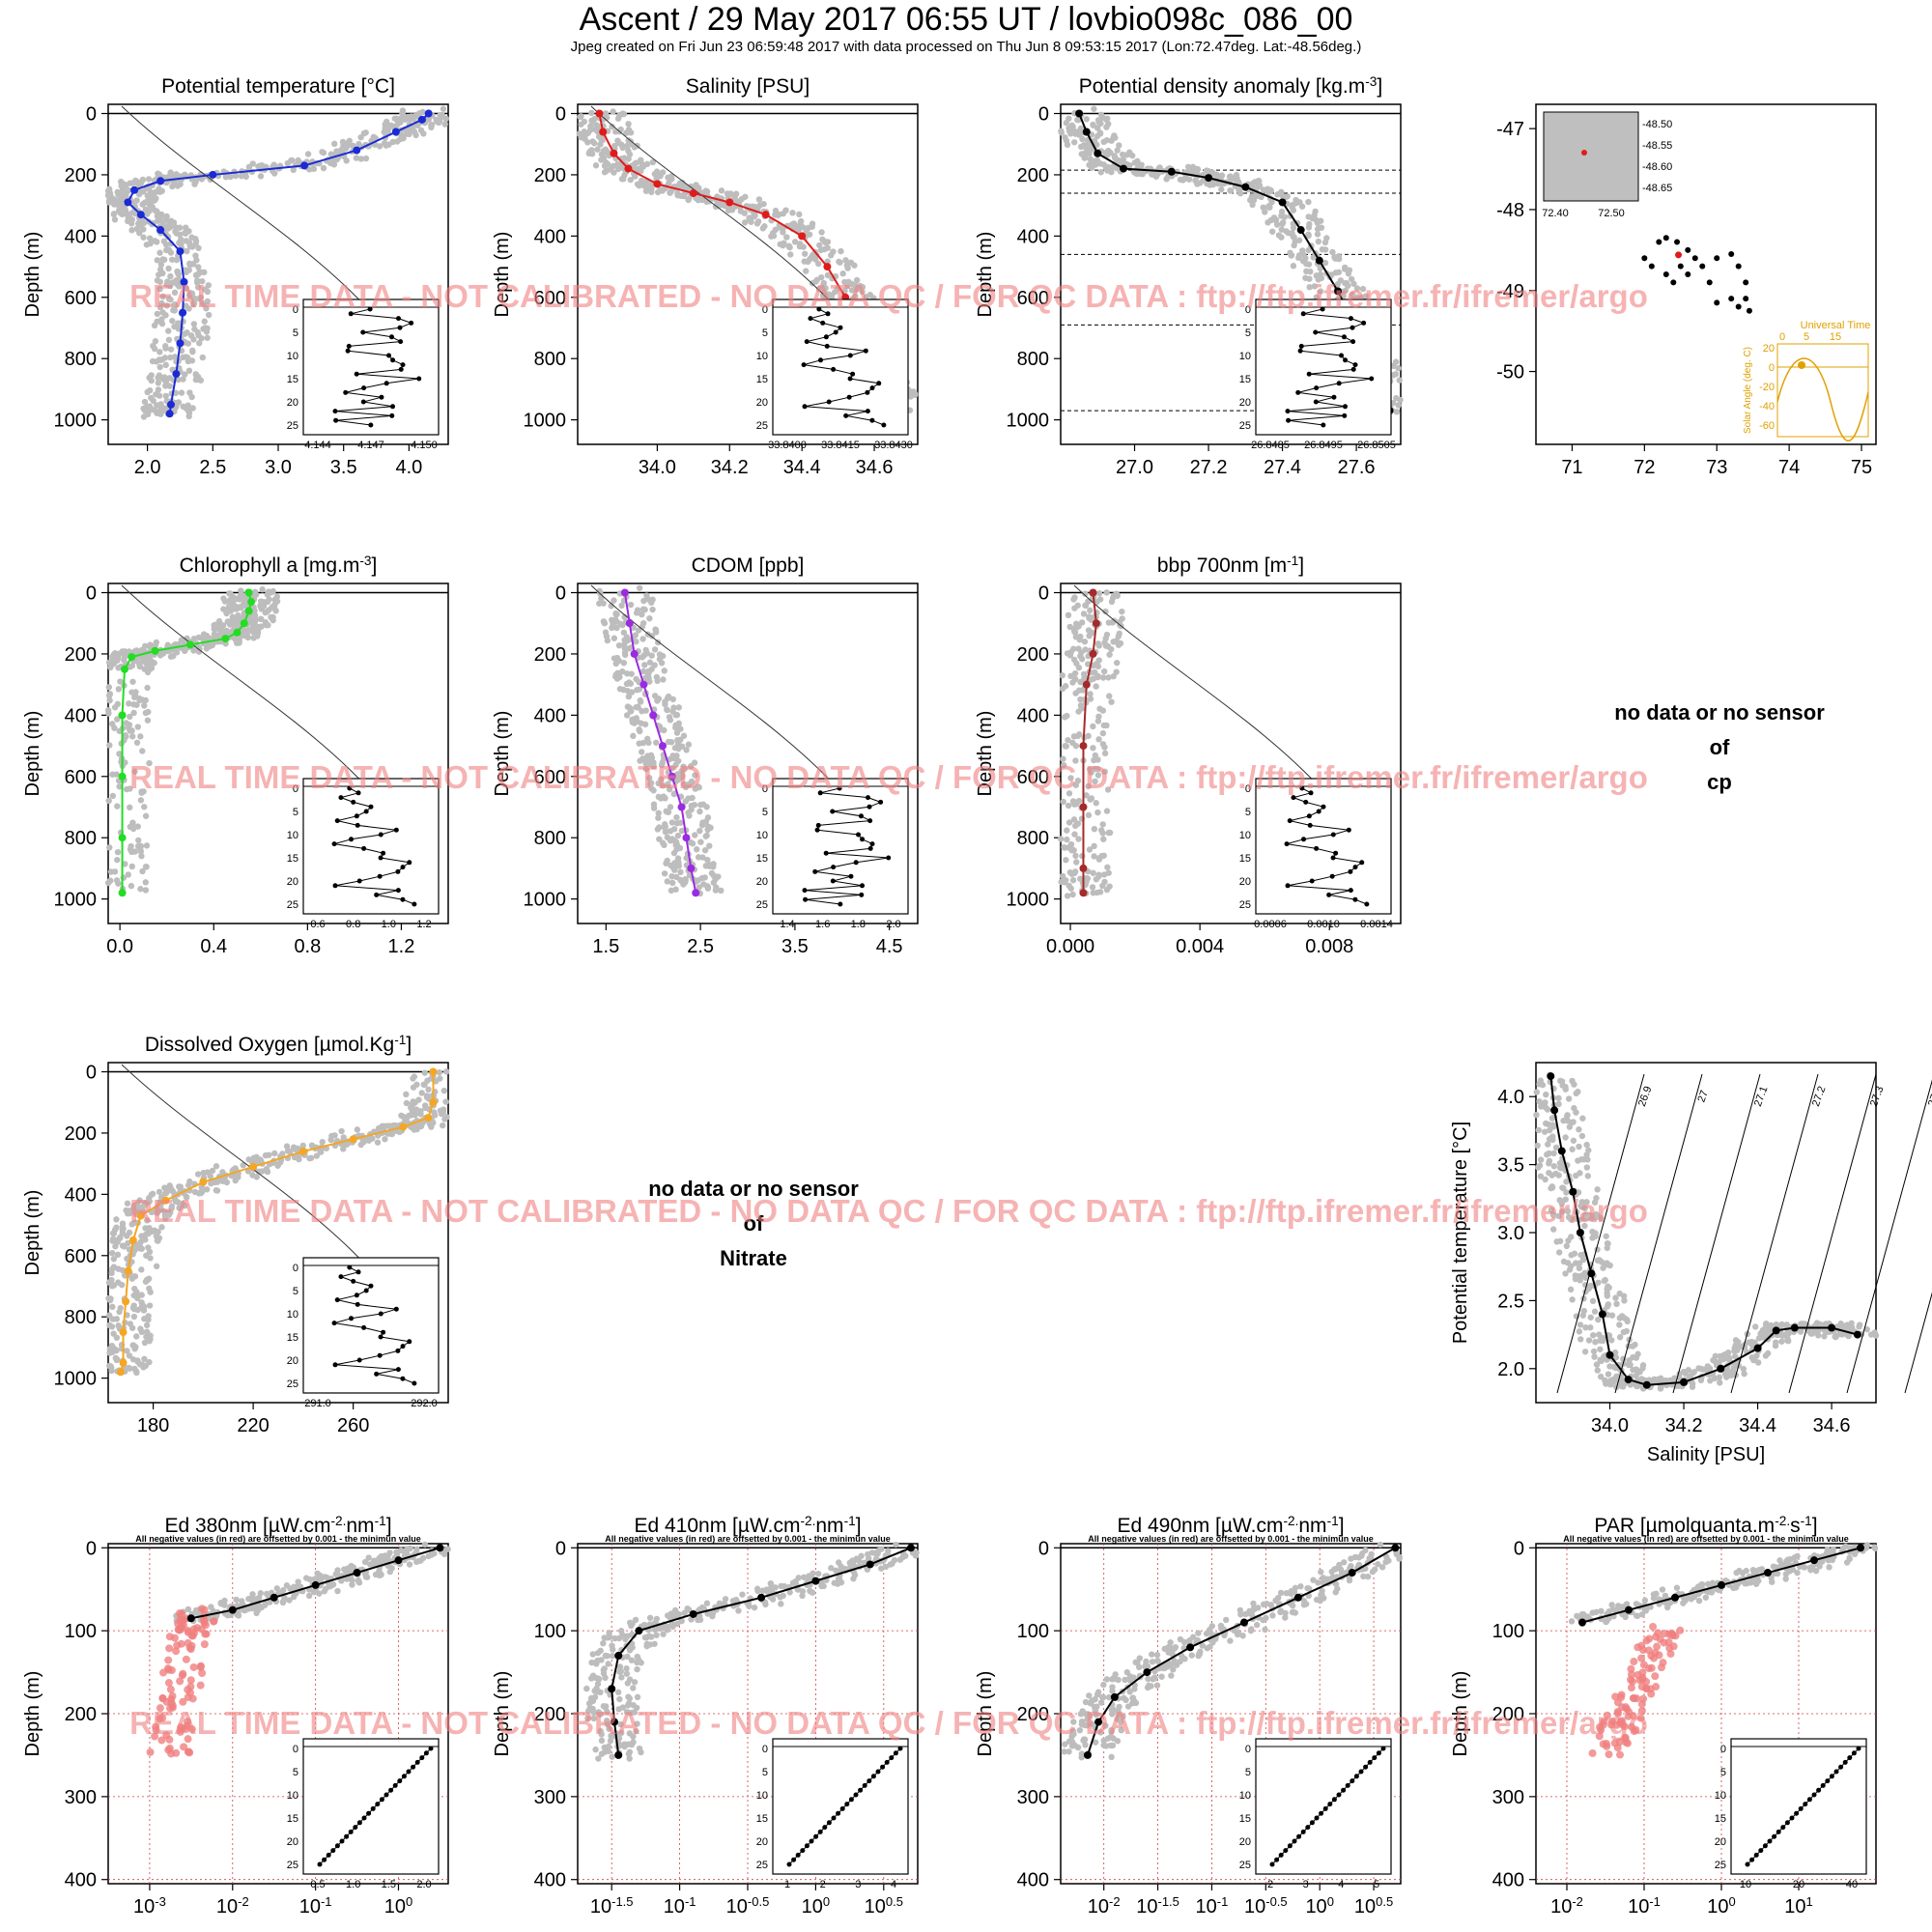 Image resolution: width=1932 pixels, height=1932 pixels. I want to click on y-tick-label: 100, so click(81, 1631).